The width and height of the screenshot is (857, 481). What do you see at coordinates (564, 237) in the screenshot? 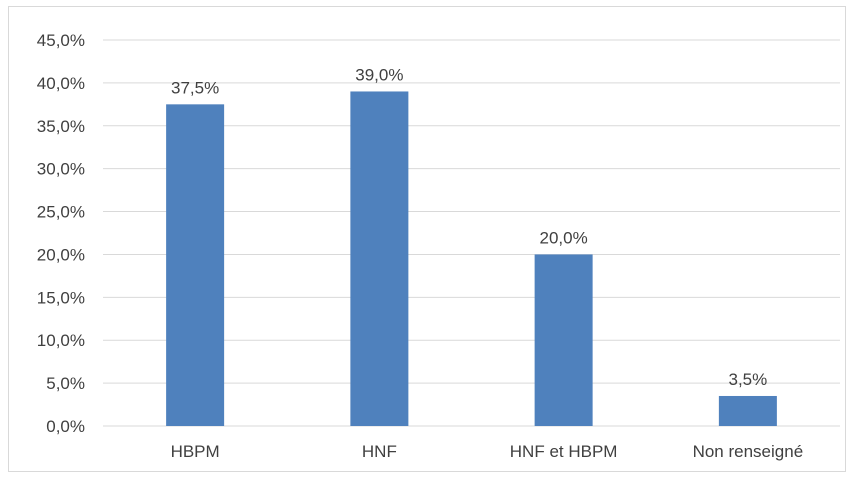
I see `data-label: 20,0%` at bounding box center [564, 237].